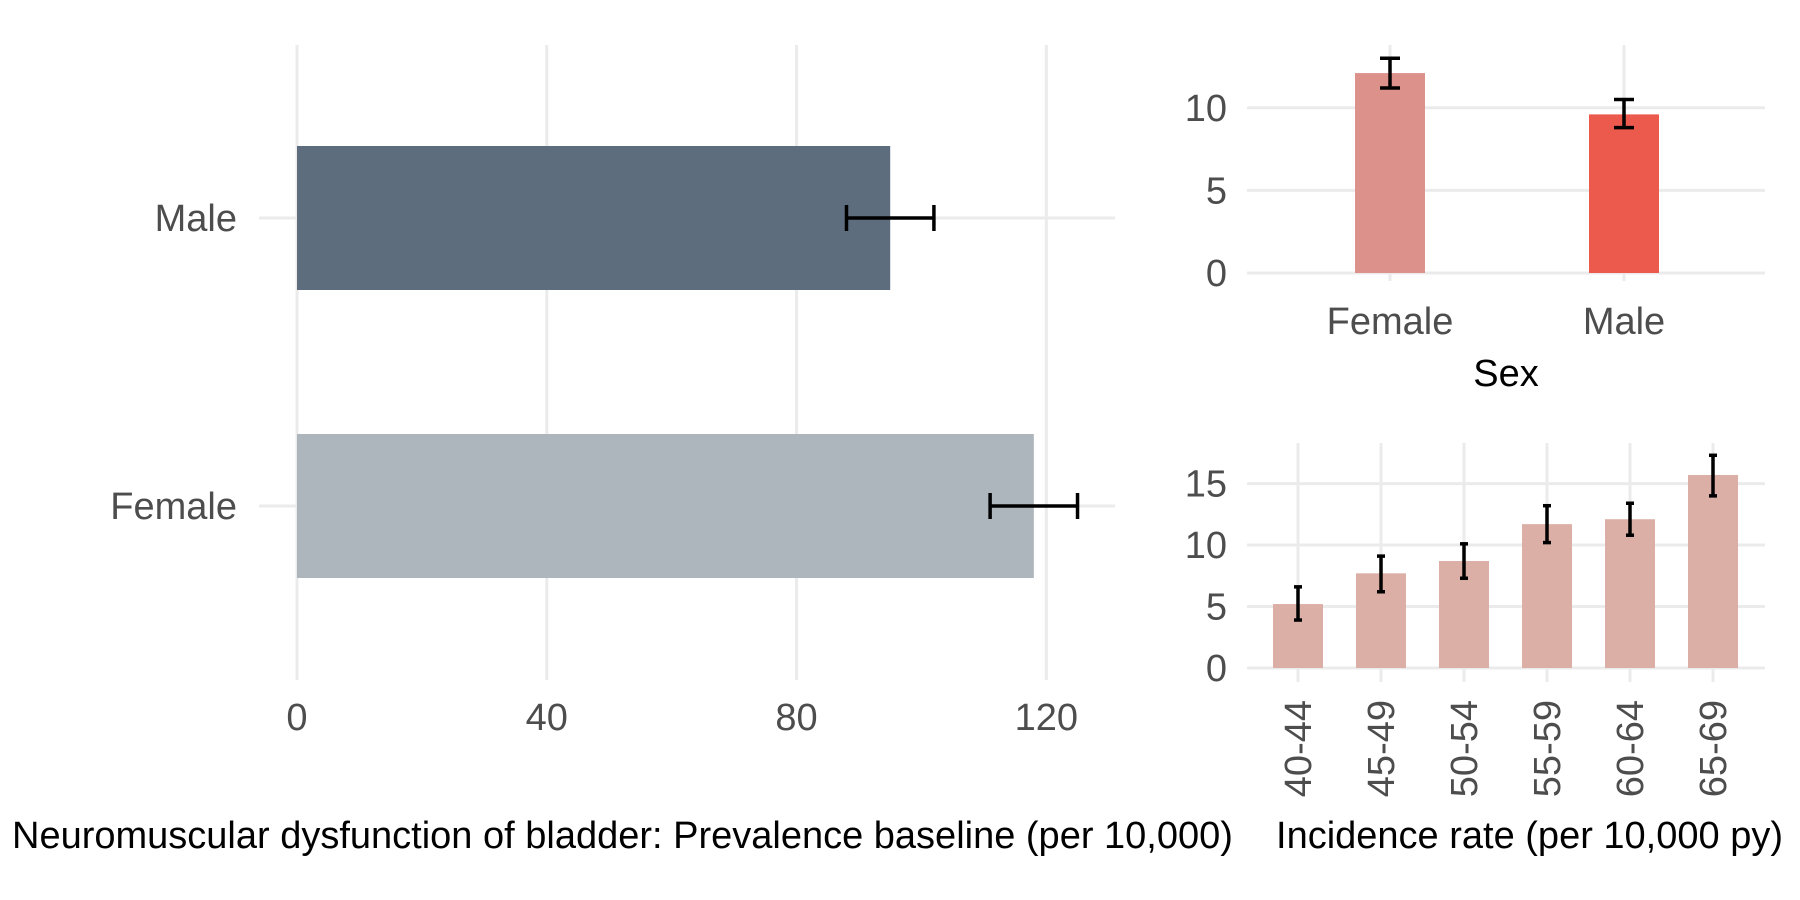  What do you see at coordinates (1529, 836) in the screenshot?
I see `age-x-axis-title: Incidence rate (per 10,000 py)` at bounding box center [1529, 836].